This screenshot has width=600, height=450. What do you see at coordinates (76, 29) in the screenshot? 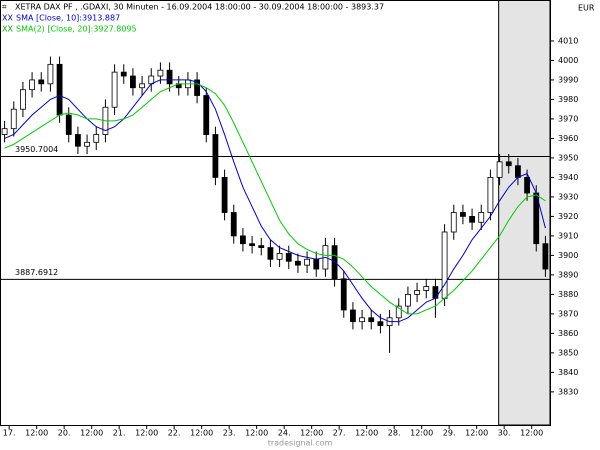
I see `legend-entry: SMA(2) [Close, 20]:3927.8095` at bounding box center [76, 29].